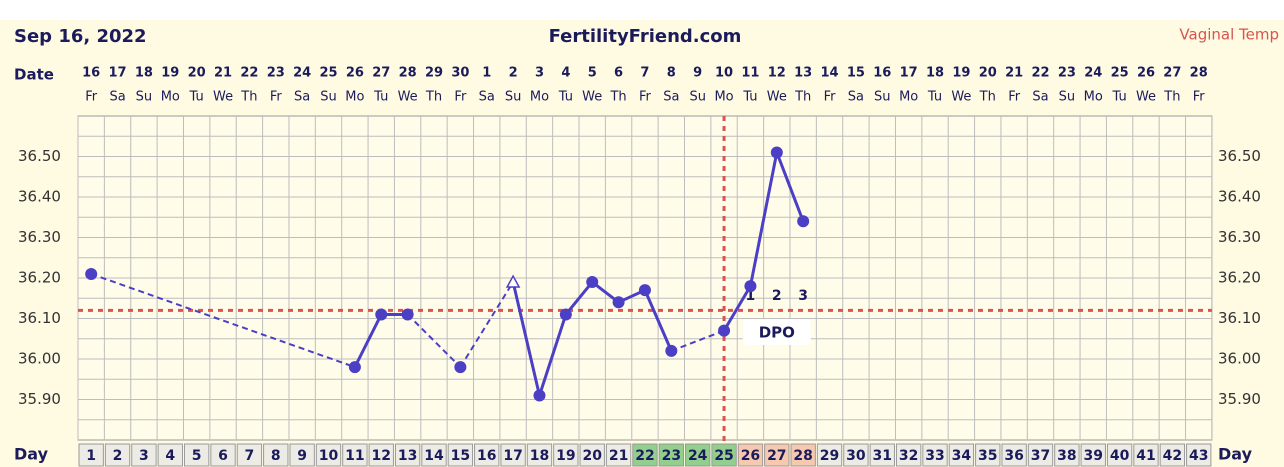  What do you see at coordinates (1172, 456) in the screenshot?
I see `day-number: 42` at bounding box center [1172, 456].